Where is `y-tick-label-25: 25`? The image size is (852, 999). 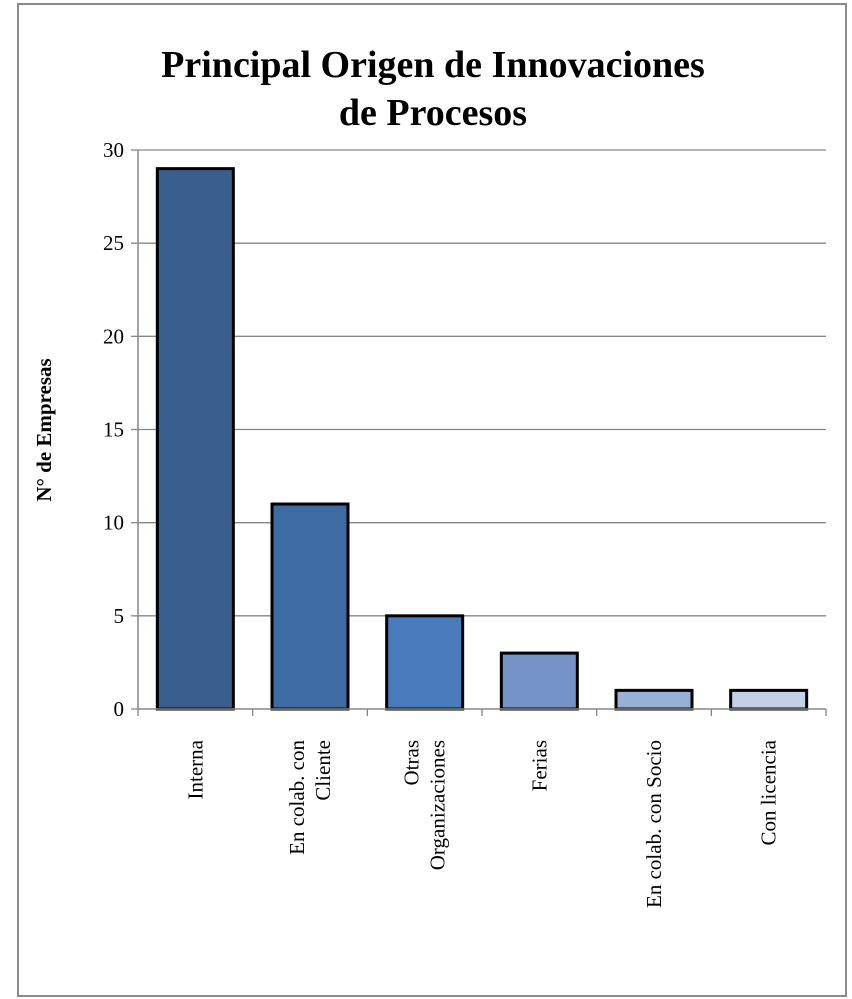
y-tick-label-25: 25 is located at coordinates (113, 243).